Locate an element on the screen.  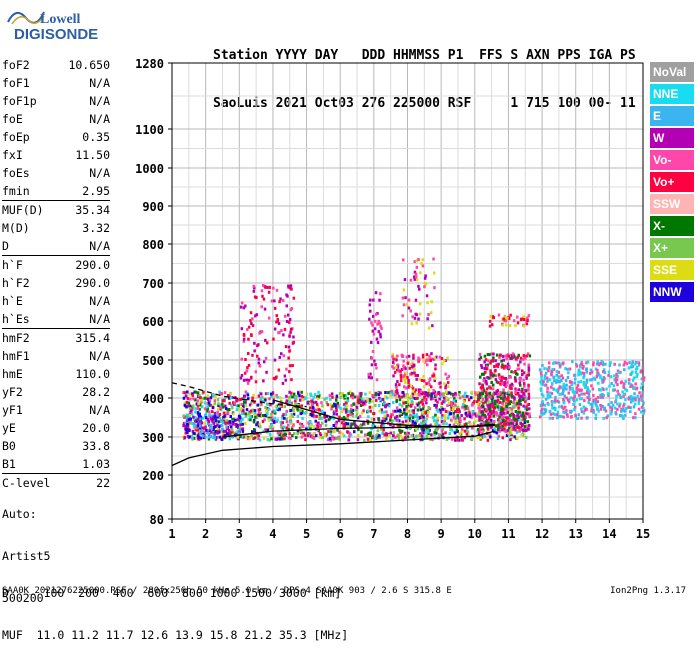
param-row: B0 33.8 is located at coordinates (56, 446).